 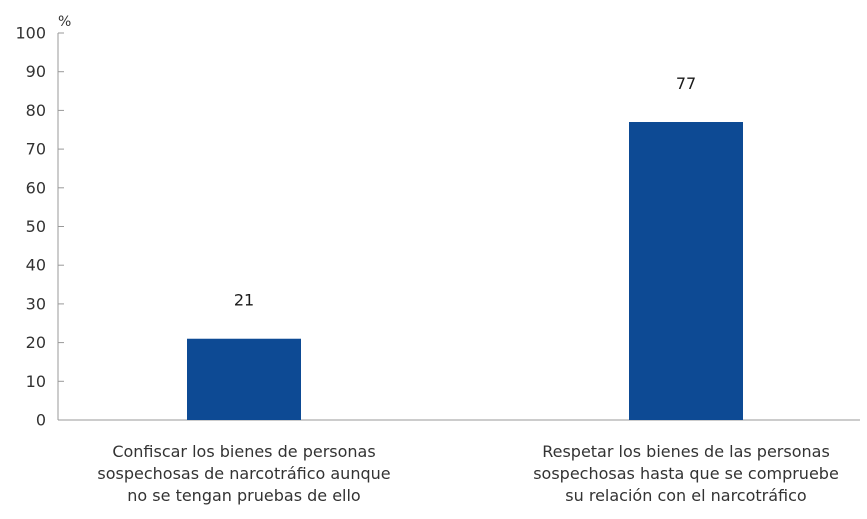 What do you see at coordinates (36, 265) in the screenshot?
I see `y-tick-label: 40` at bounding box center [36, 265].